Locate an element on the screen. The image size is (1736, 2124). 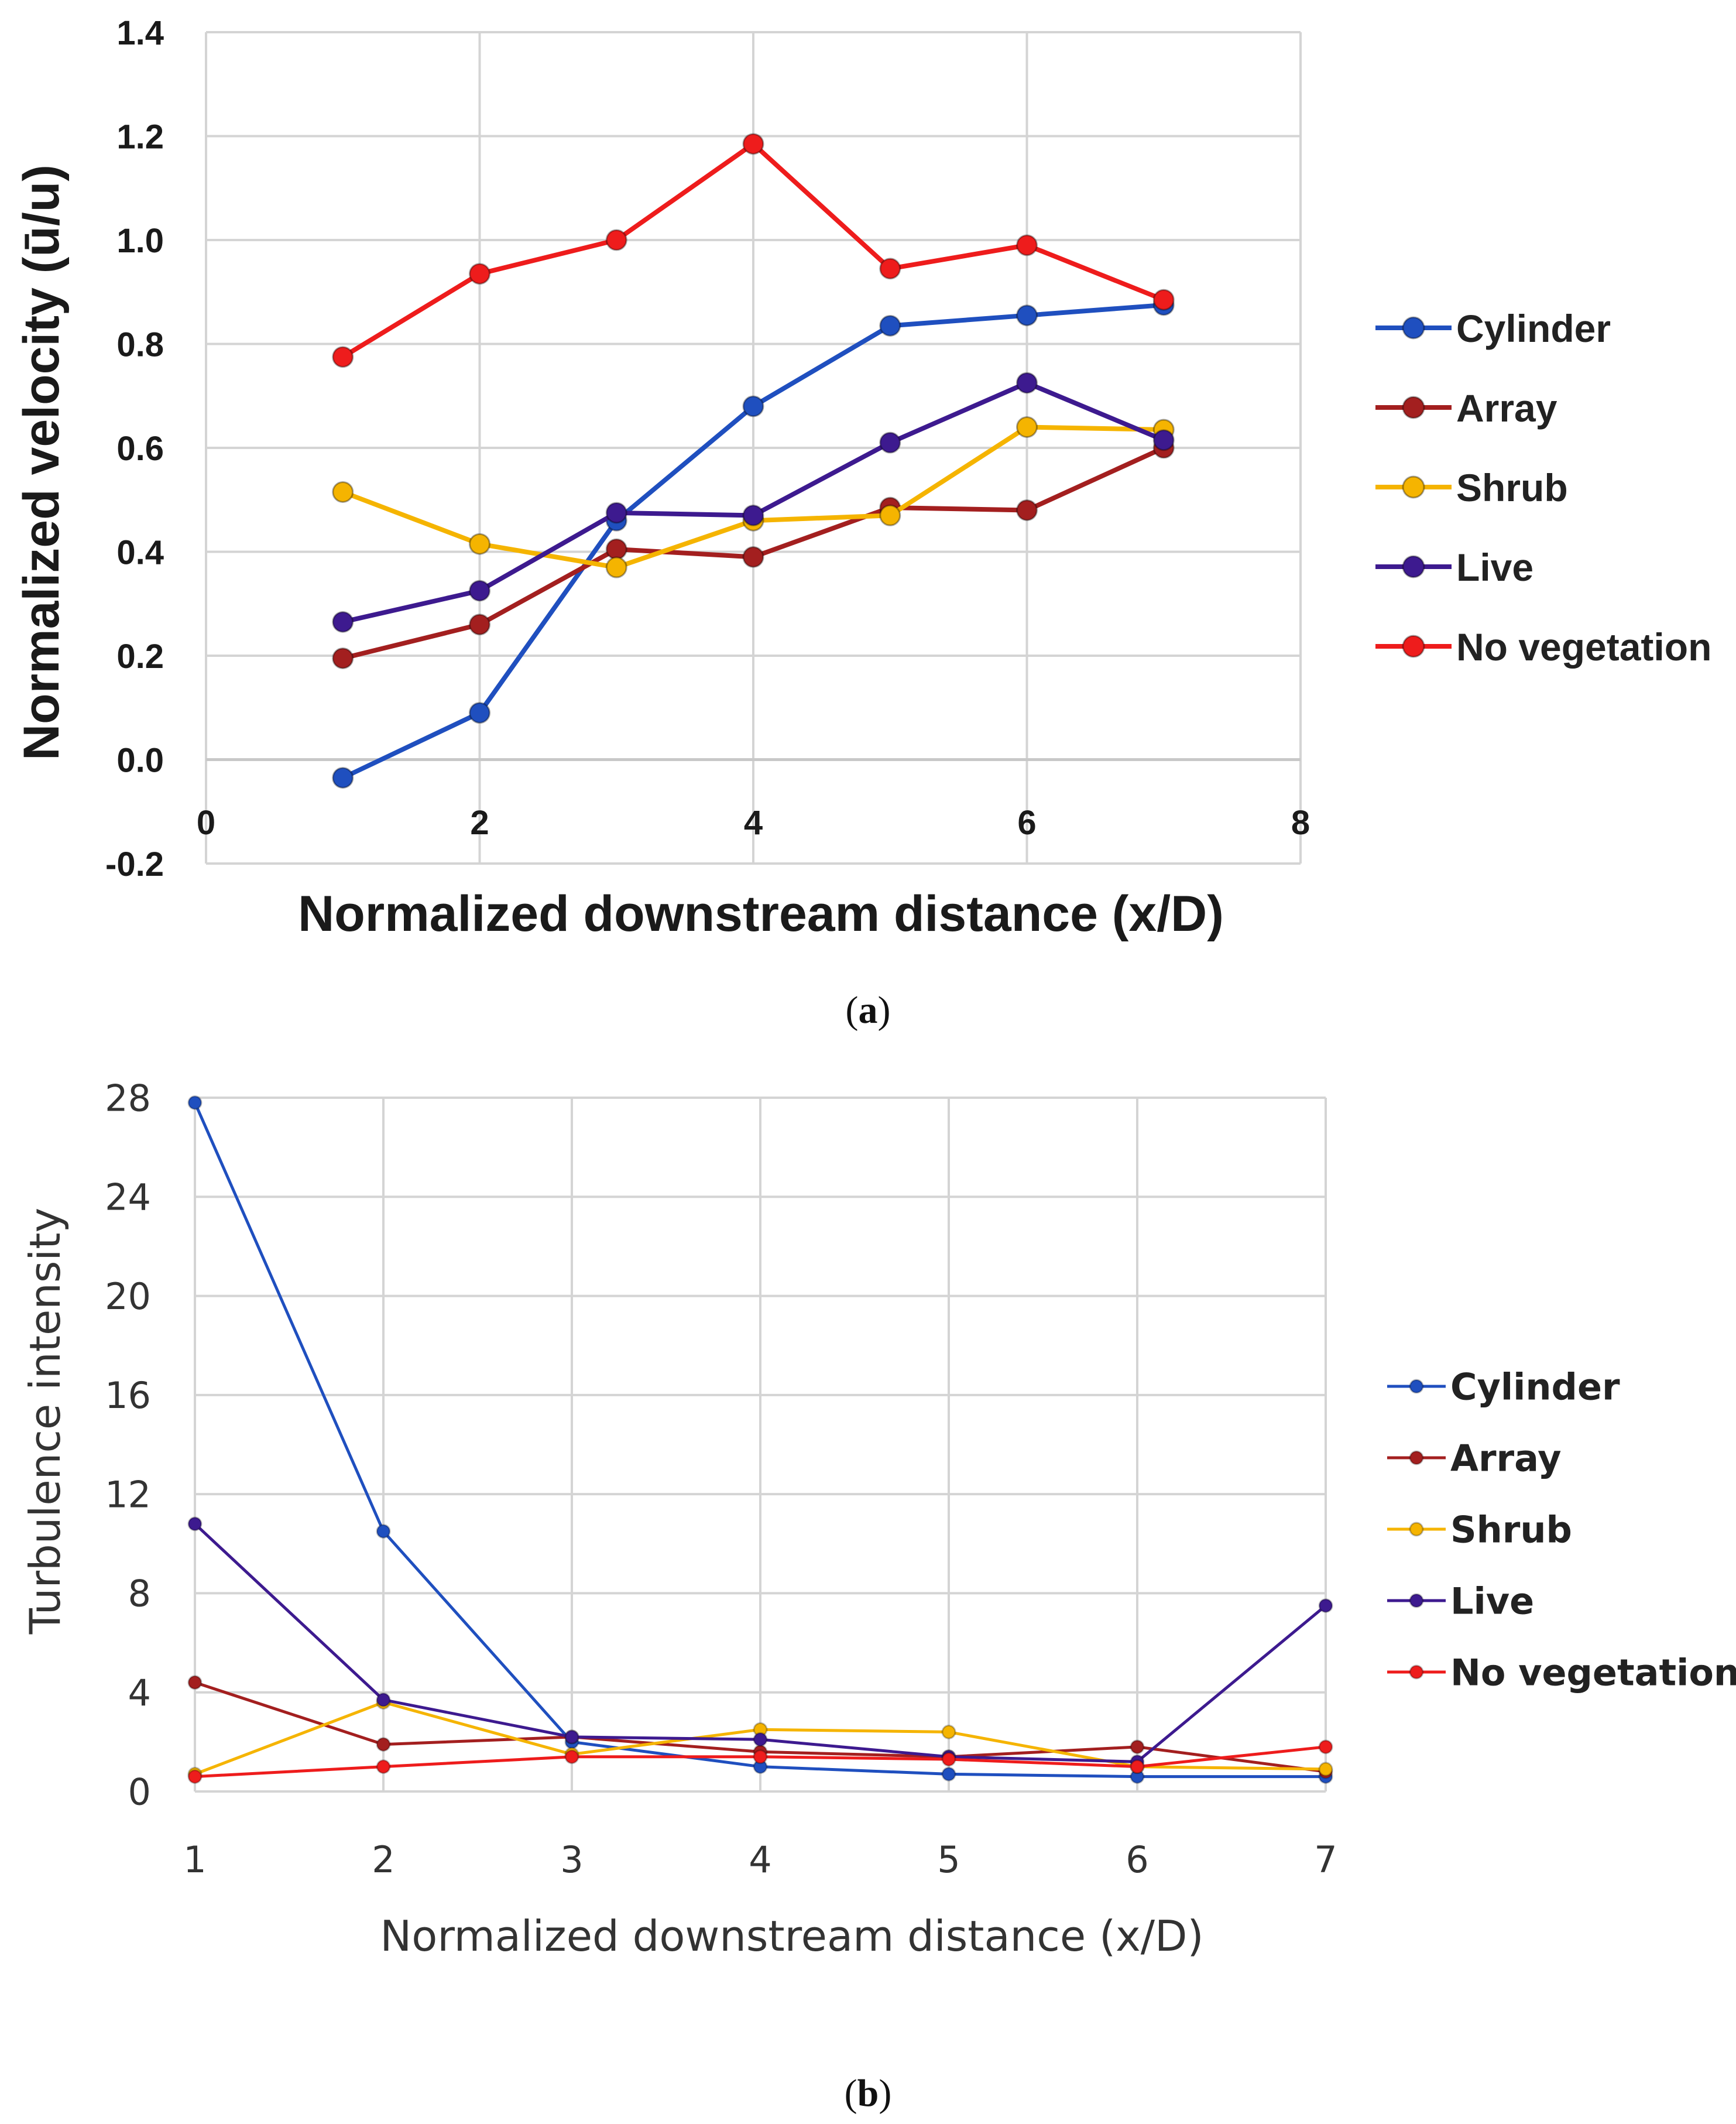
a-y-tick-label: 0.6 is located at coordinates (140, 449).